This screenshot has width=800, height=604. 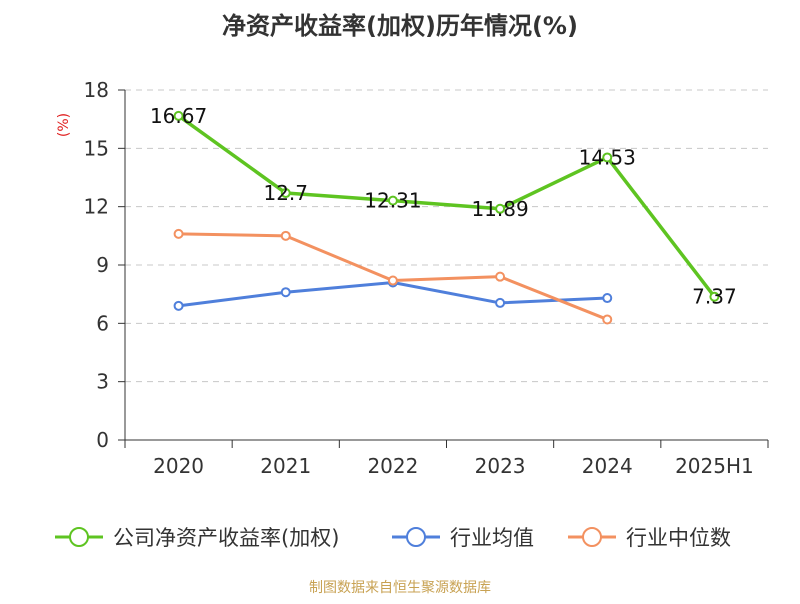 What do you see at coordinates (400, 26) in the screenshot?
I see `chart-title: 净资产收益率(加权)历年情况(%)` at bounding box center [400, 26].